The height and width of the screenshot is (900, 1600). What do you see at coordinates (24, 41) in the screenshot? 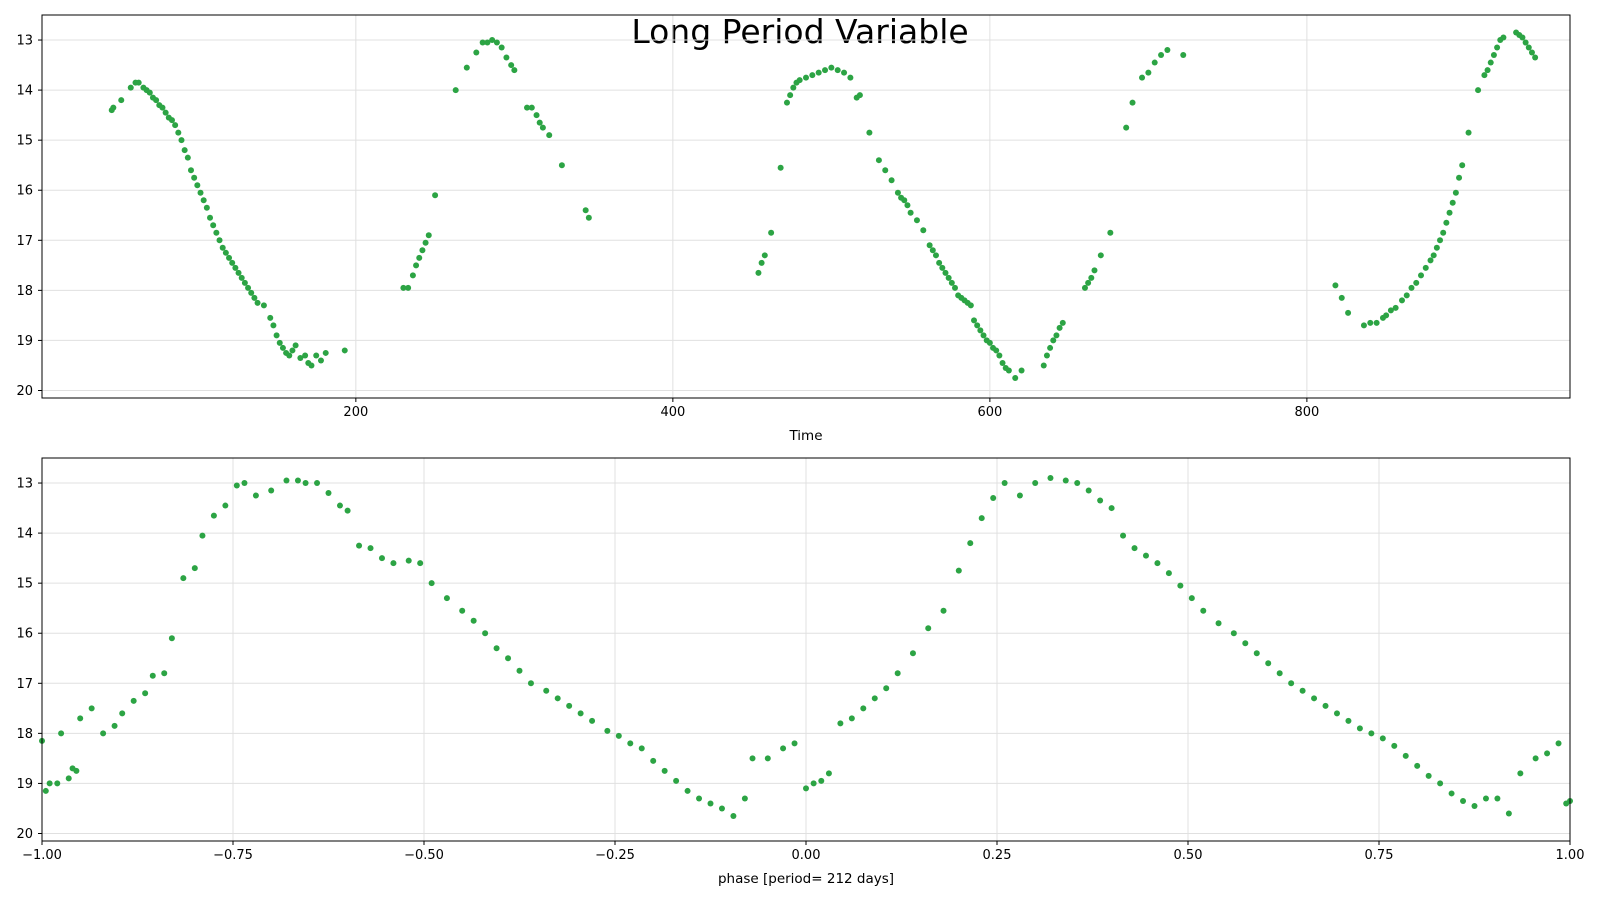
I see `time-plot-y-tick-label: 13` at bounding box center [24, 41].